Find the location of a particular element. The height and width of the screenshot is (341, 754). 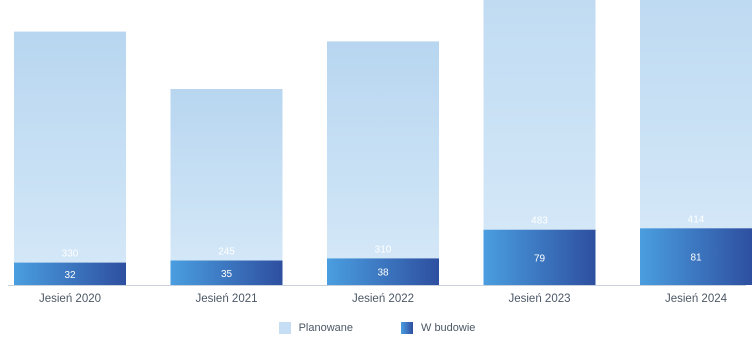

legend-item-in-construction: W budowie is located at coordinates (438, 328).